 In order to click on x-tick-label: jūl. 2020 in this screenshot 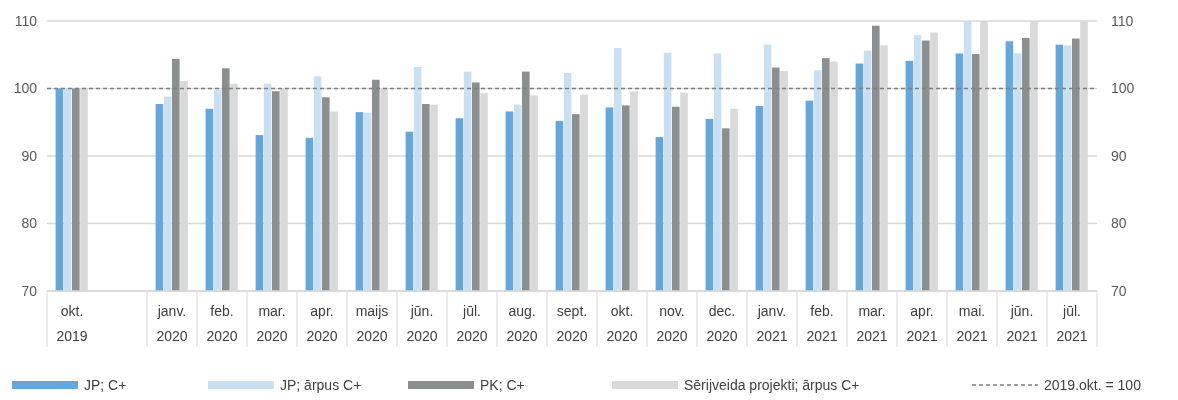, I will do `click(472, 323)`.